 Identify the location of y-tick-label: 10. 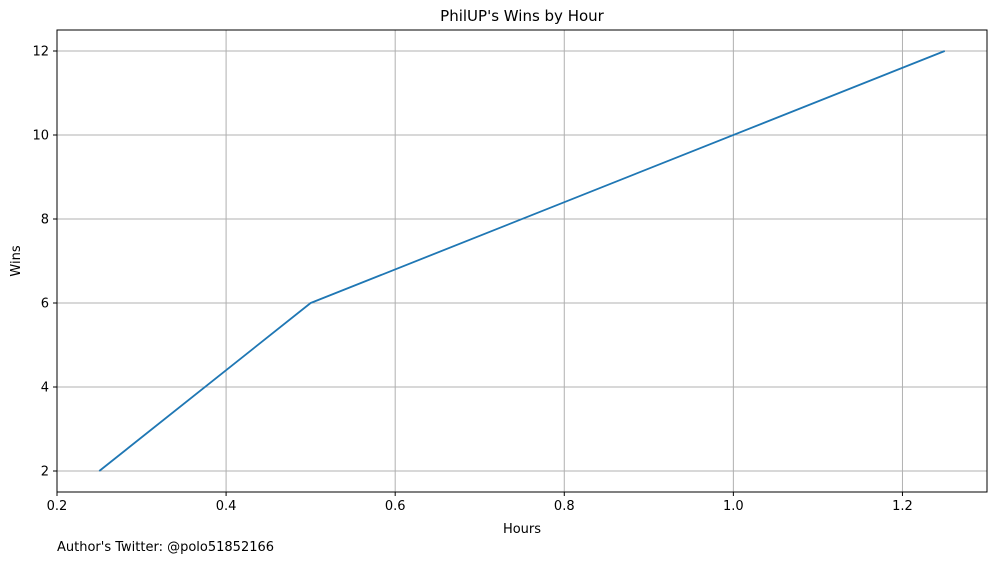
(40, 136).